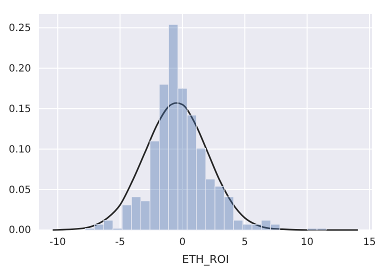 The height and width of the screenshot is (271, 386). What do you see at coordinates (245, 242) in the screenshot?
I see `x-tick-label: 5` at bounding box center [245, 242].